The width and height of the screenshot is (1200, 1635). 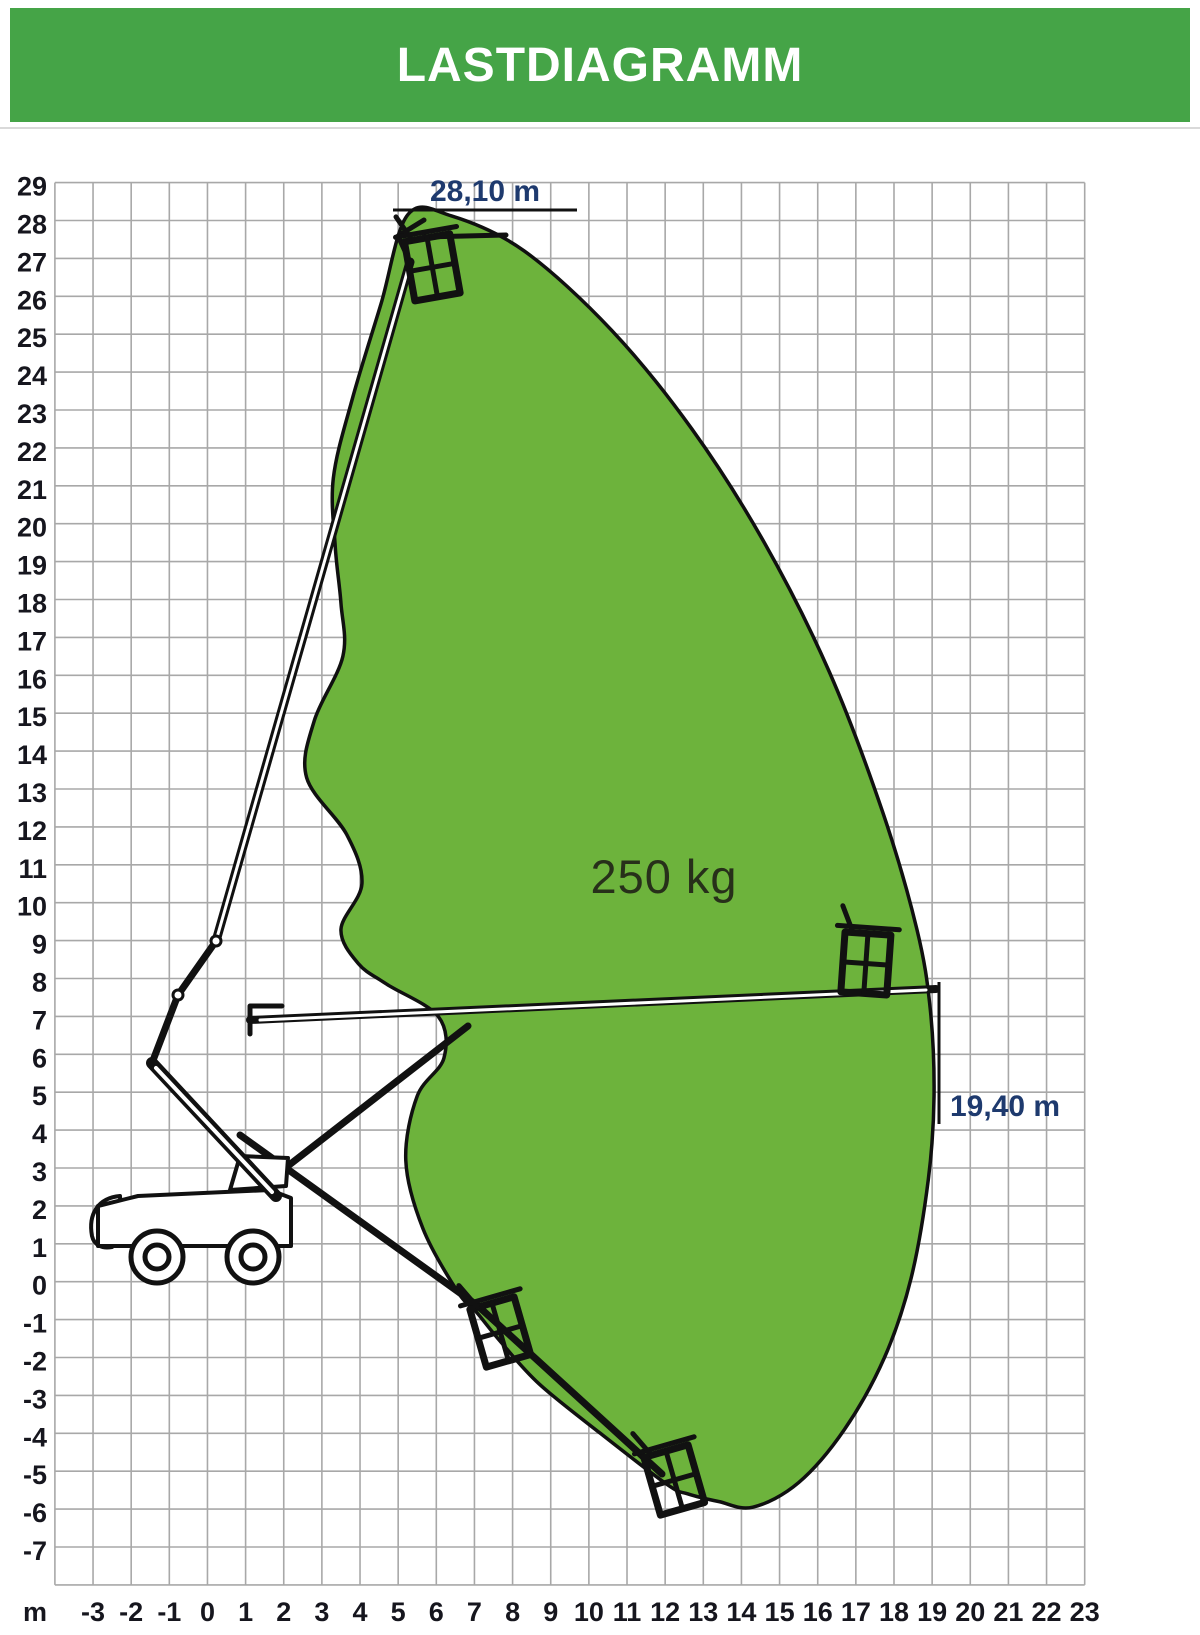 I want to click on x-tick-label: 6, so click(x=436, y=1612).